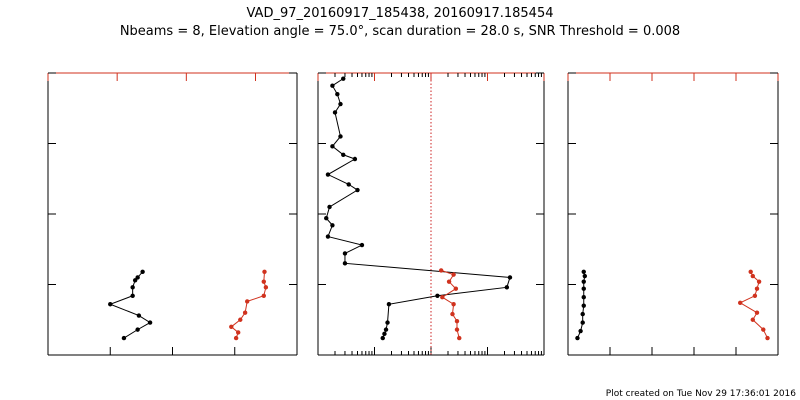 The width and height of the screenshot is (800, 400). I want to click on residual-series-red-line, so click(753, 305).